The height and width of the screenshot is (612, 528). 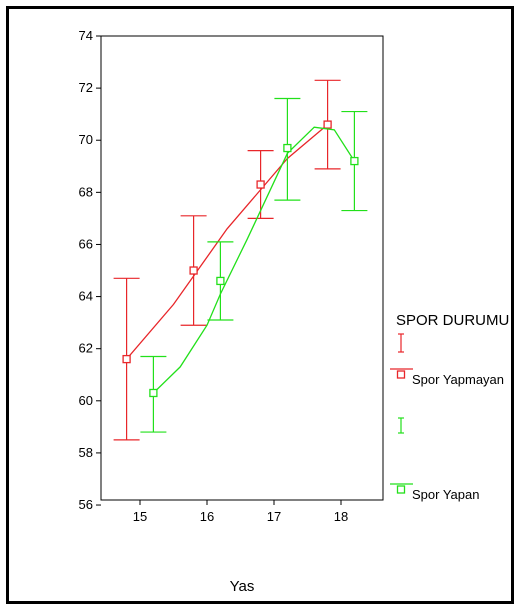 I want to click on y-axis: 56 58 60 62 64 66 68 70 72 74, so click(x=90, y=270).